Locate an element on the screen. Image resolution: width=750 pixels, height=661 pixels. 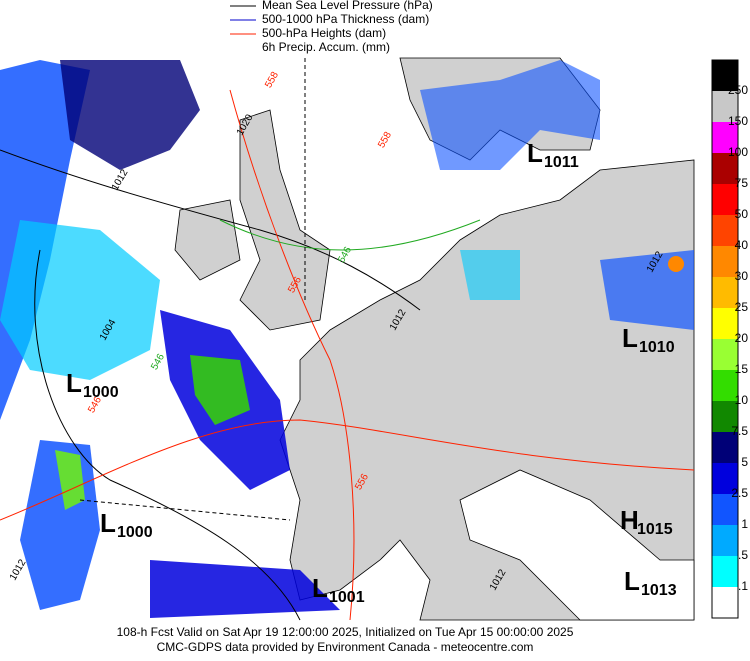
center-value: 1013 is located at coordinates (659, 590).